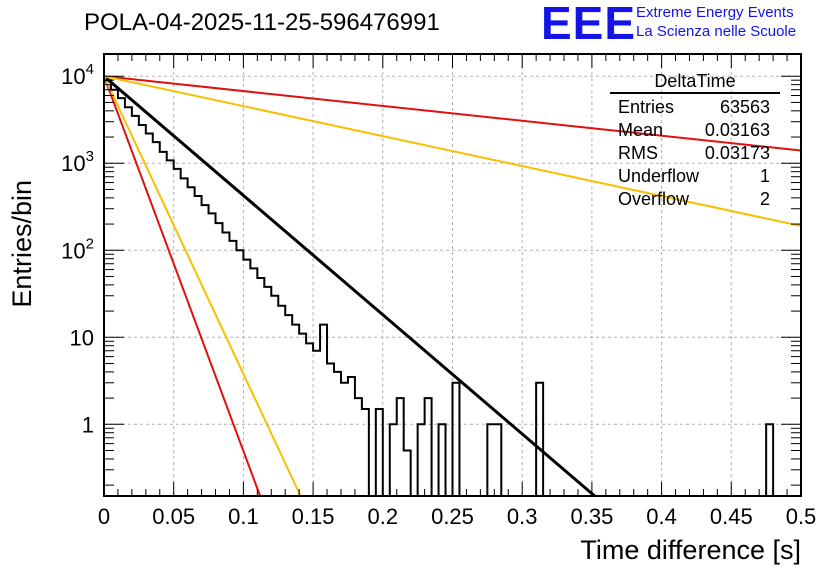 This screenshot has height=572, width=836. What do you see at coordinates (744, 107) in the screenshot?
I see `stats-value: 63563` at bounding box center [744, 107].